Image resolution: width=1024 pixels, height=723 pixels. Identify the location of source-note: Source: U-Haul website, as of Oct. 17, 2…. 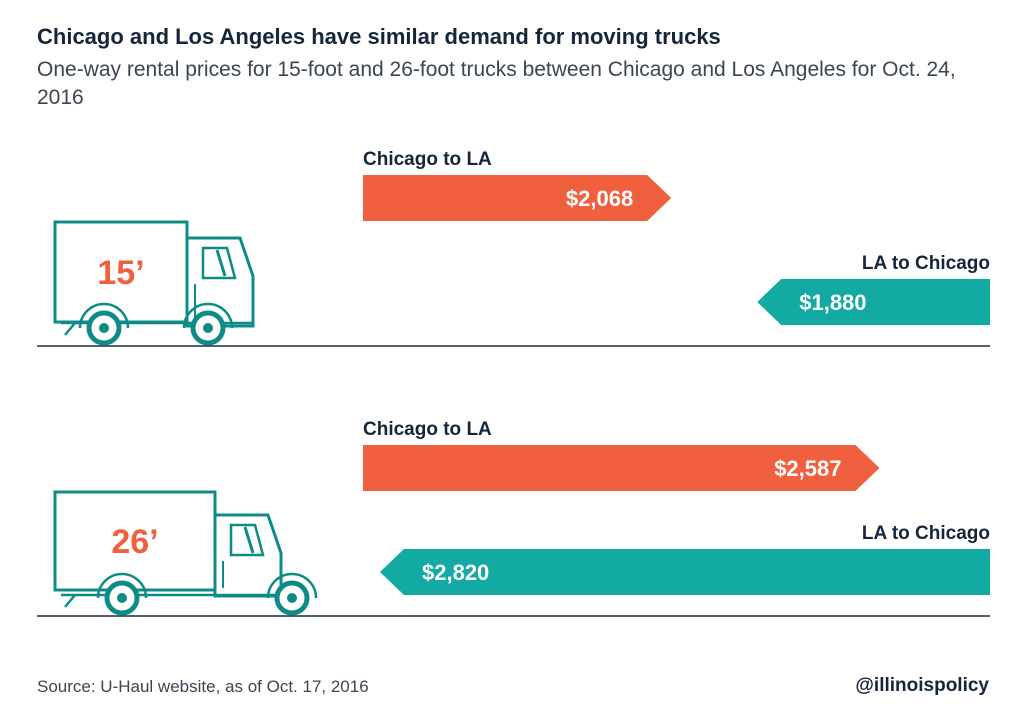
(203, 686).